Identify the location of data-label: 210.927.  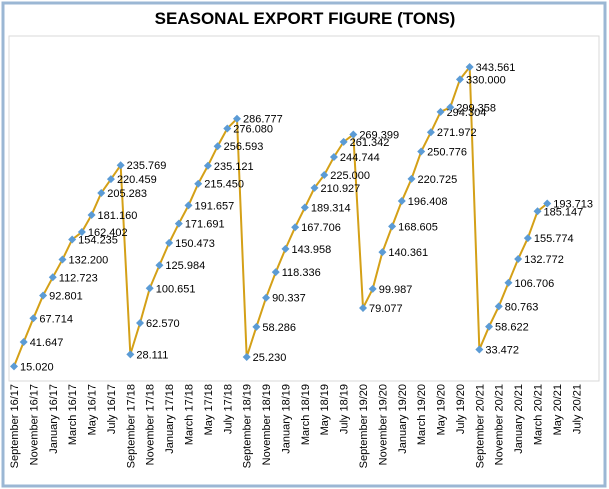
(341, 189).